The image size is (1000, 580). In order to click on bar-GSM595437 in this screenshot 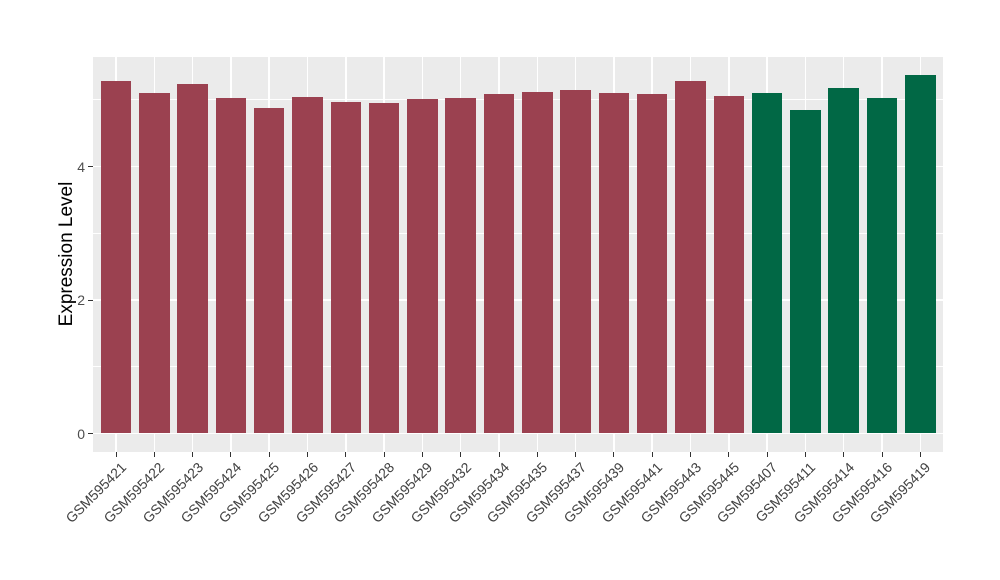, I will do `click(575, 261)`.